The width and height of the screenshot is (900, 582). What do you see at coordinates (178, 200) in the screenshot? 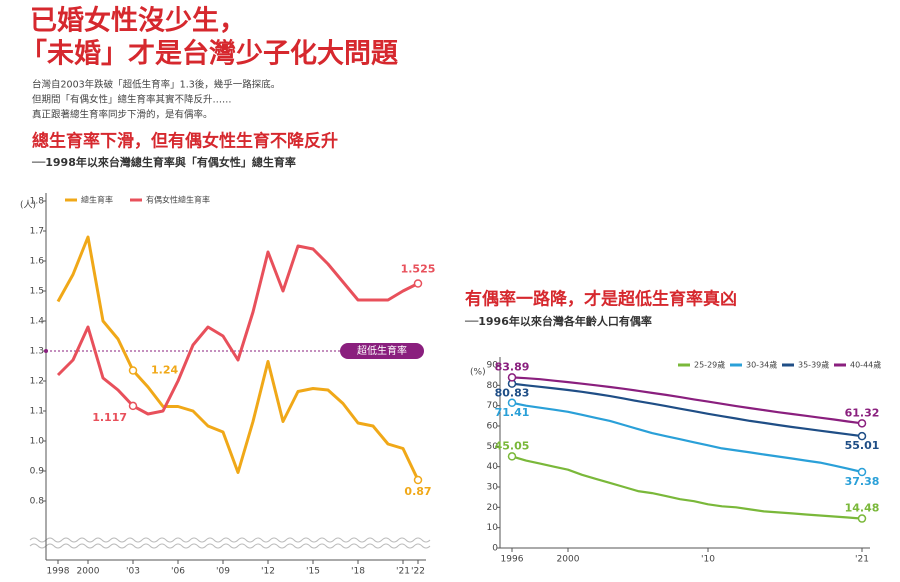
I see `legend-label: 有偶女性總生育率` at bounding box center [178, 200].